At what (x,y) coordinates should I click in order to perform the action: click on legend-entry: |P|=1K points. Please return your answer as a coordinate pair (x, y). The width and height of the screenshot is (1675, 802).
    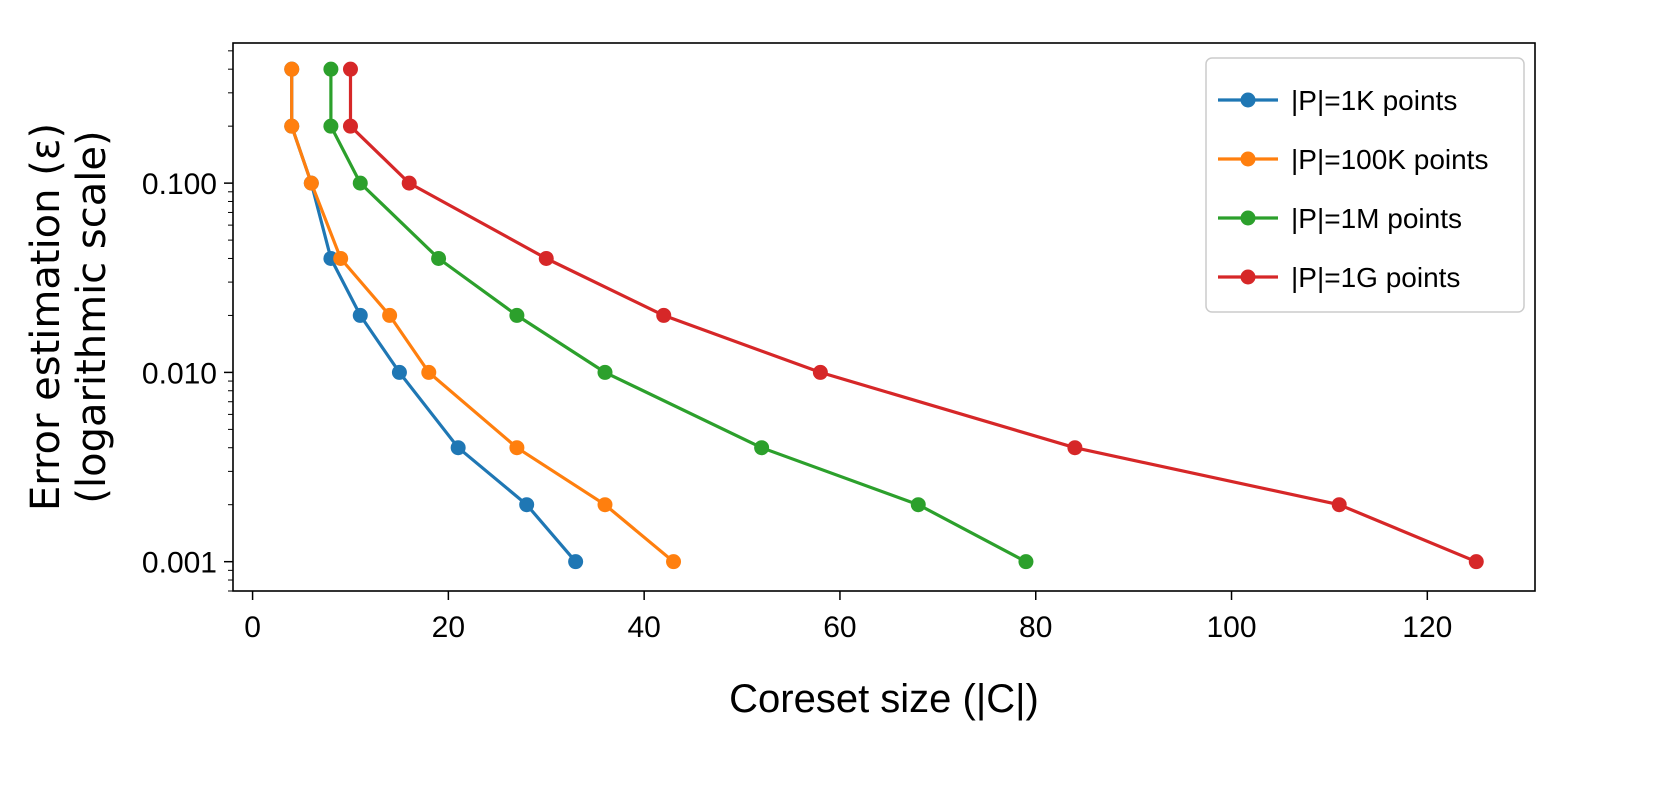
    Looking at the image, I should click on (1337, 100).